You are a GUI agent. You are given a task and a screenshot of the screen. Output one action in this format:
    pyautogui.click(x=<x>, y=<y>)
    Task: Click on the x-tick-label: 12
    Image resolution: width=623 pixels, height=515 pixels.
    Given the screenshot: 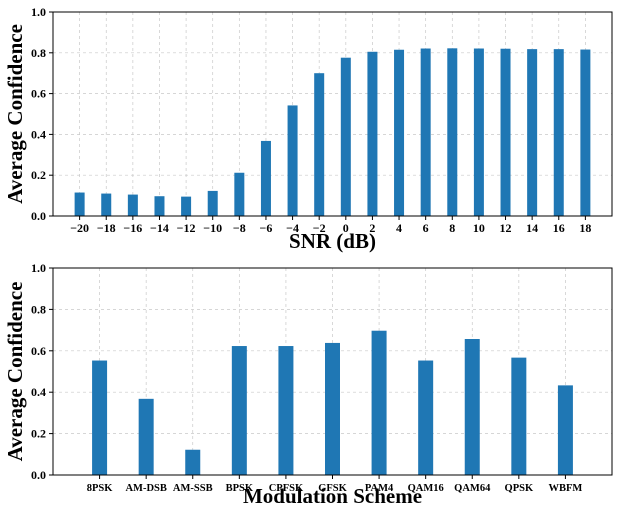 What is the action you would take?
    pyautogui.click(x=506, y=228)
    